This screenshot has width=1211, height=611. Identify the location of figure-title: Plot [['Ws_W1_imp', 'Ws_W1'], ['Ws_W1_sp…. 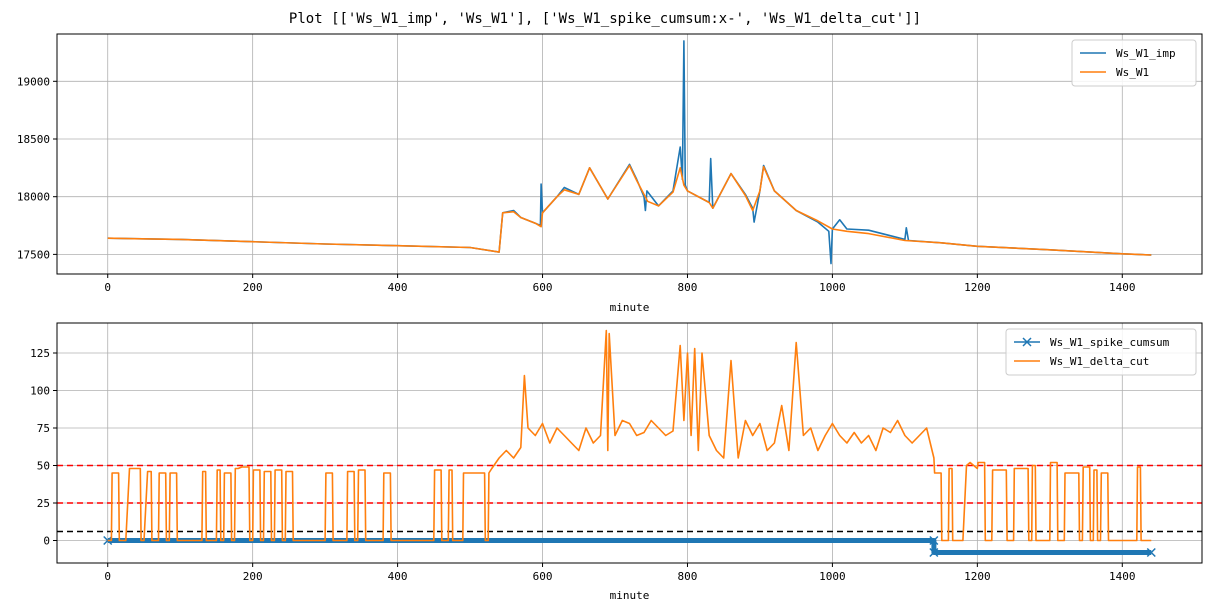
(605, 19).